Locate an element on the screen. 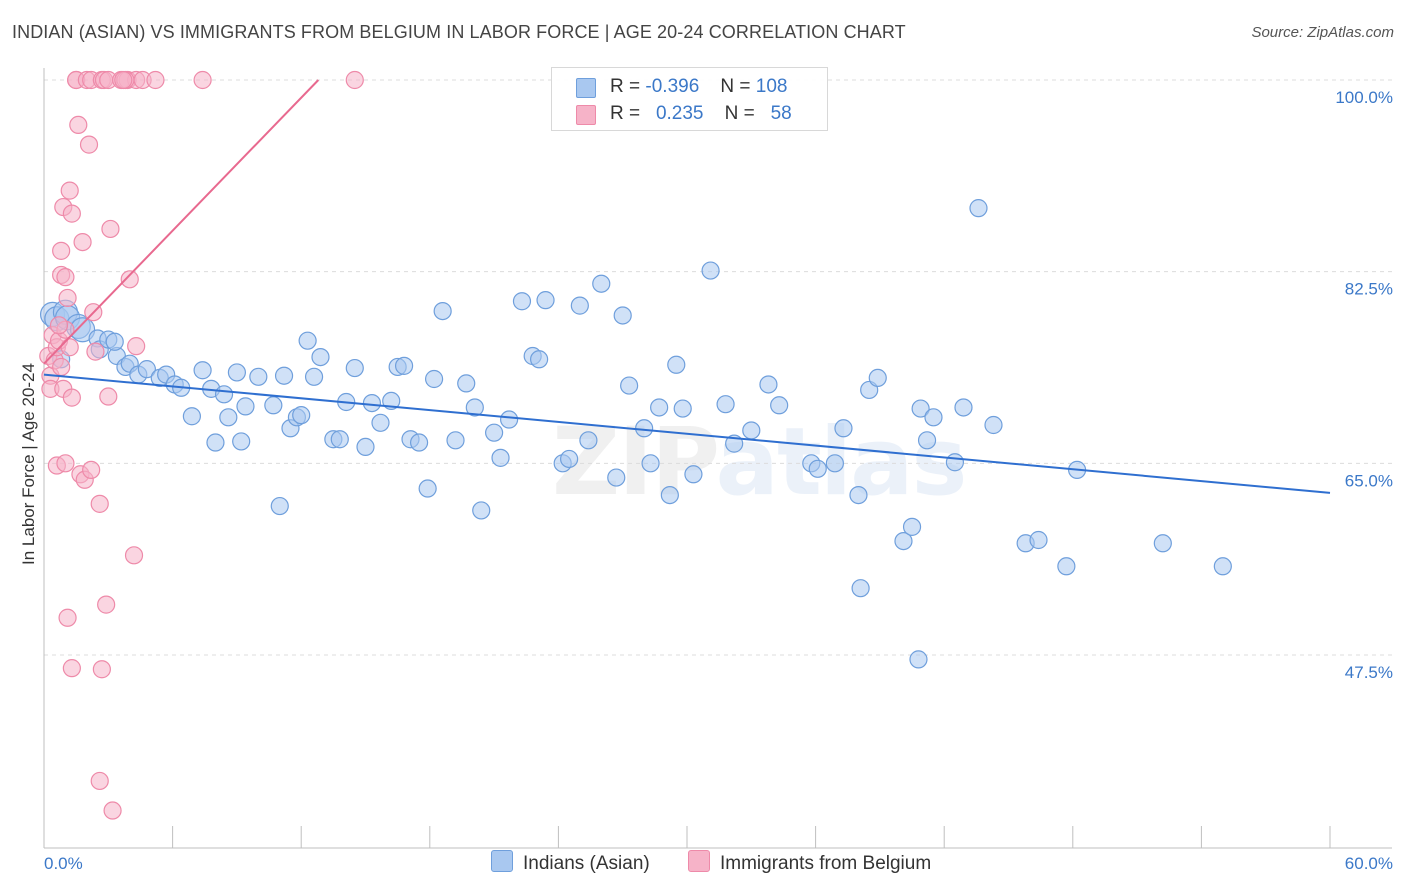 This screenshot has height=892, width=1406. r-value: -0.396 is located at coordinates (672, 86).